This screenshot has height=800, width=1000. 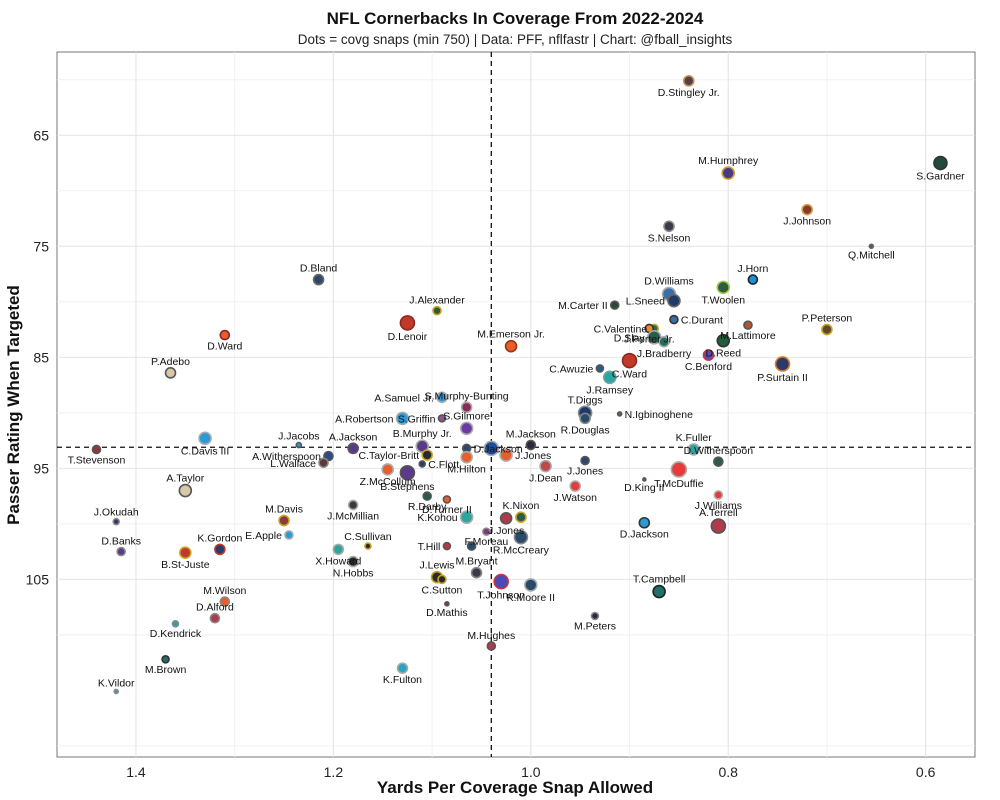 What do you see at coordinates (576, 498) in the screenshot?
I see `point-label: J.Watson` at bounding box center [576, 498].